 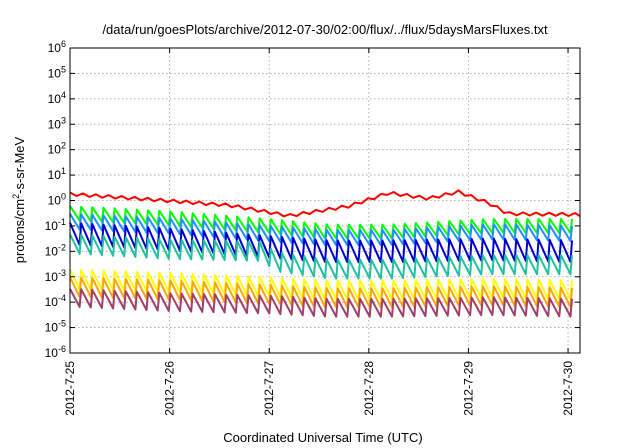 I want to click on y-tick-label: 10², so click(x=57, y=149).